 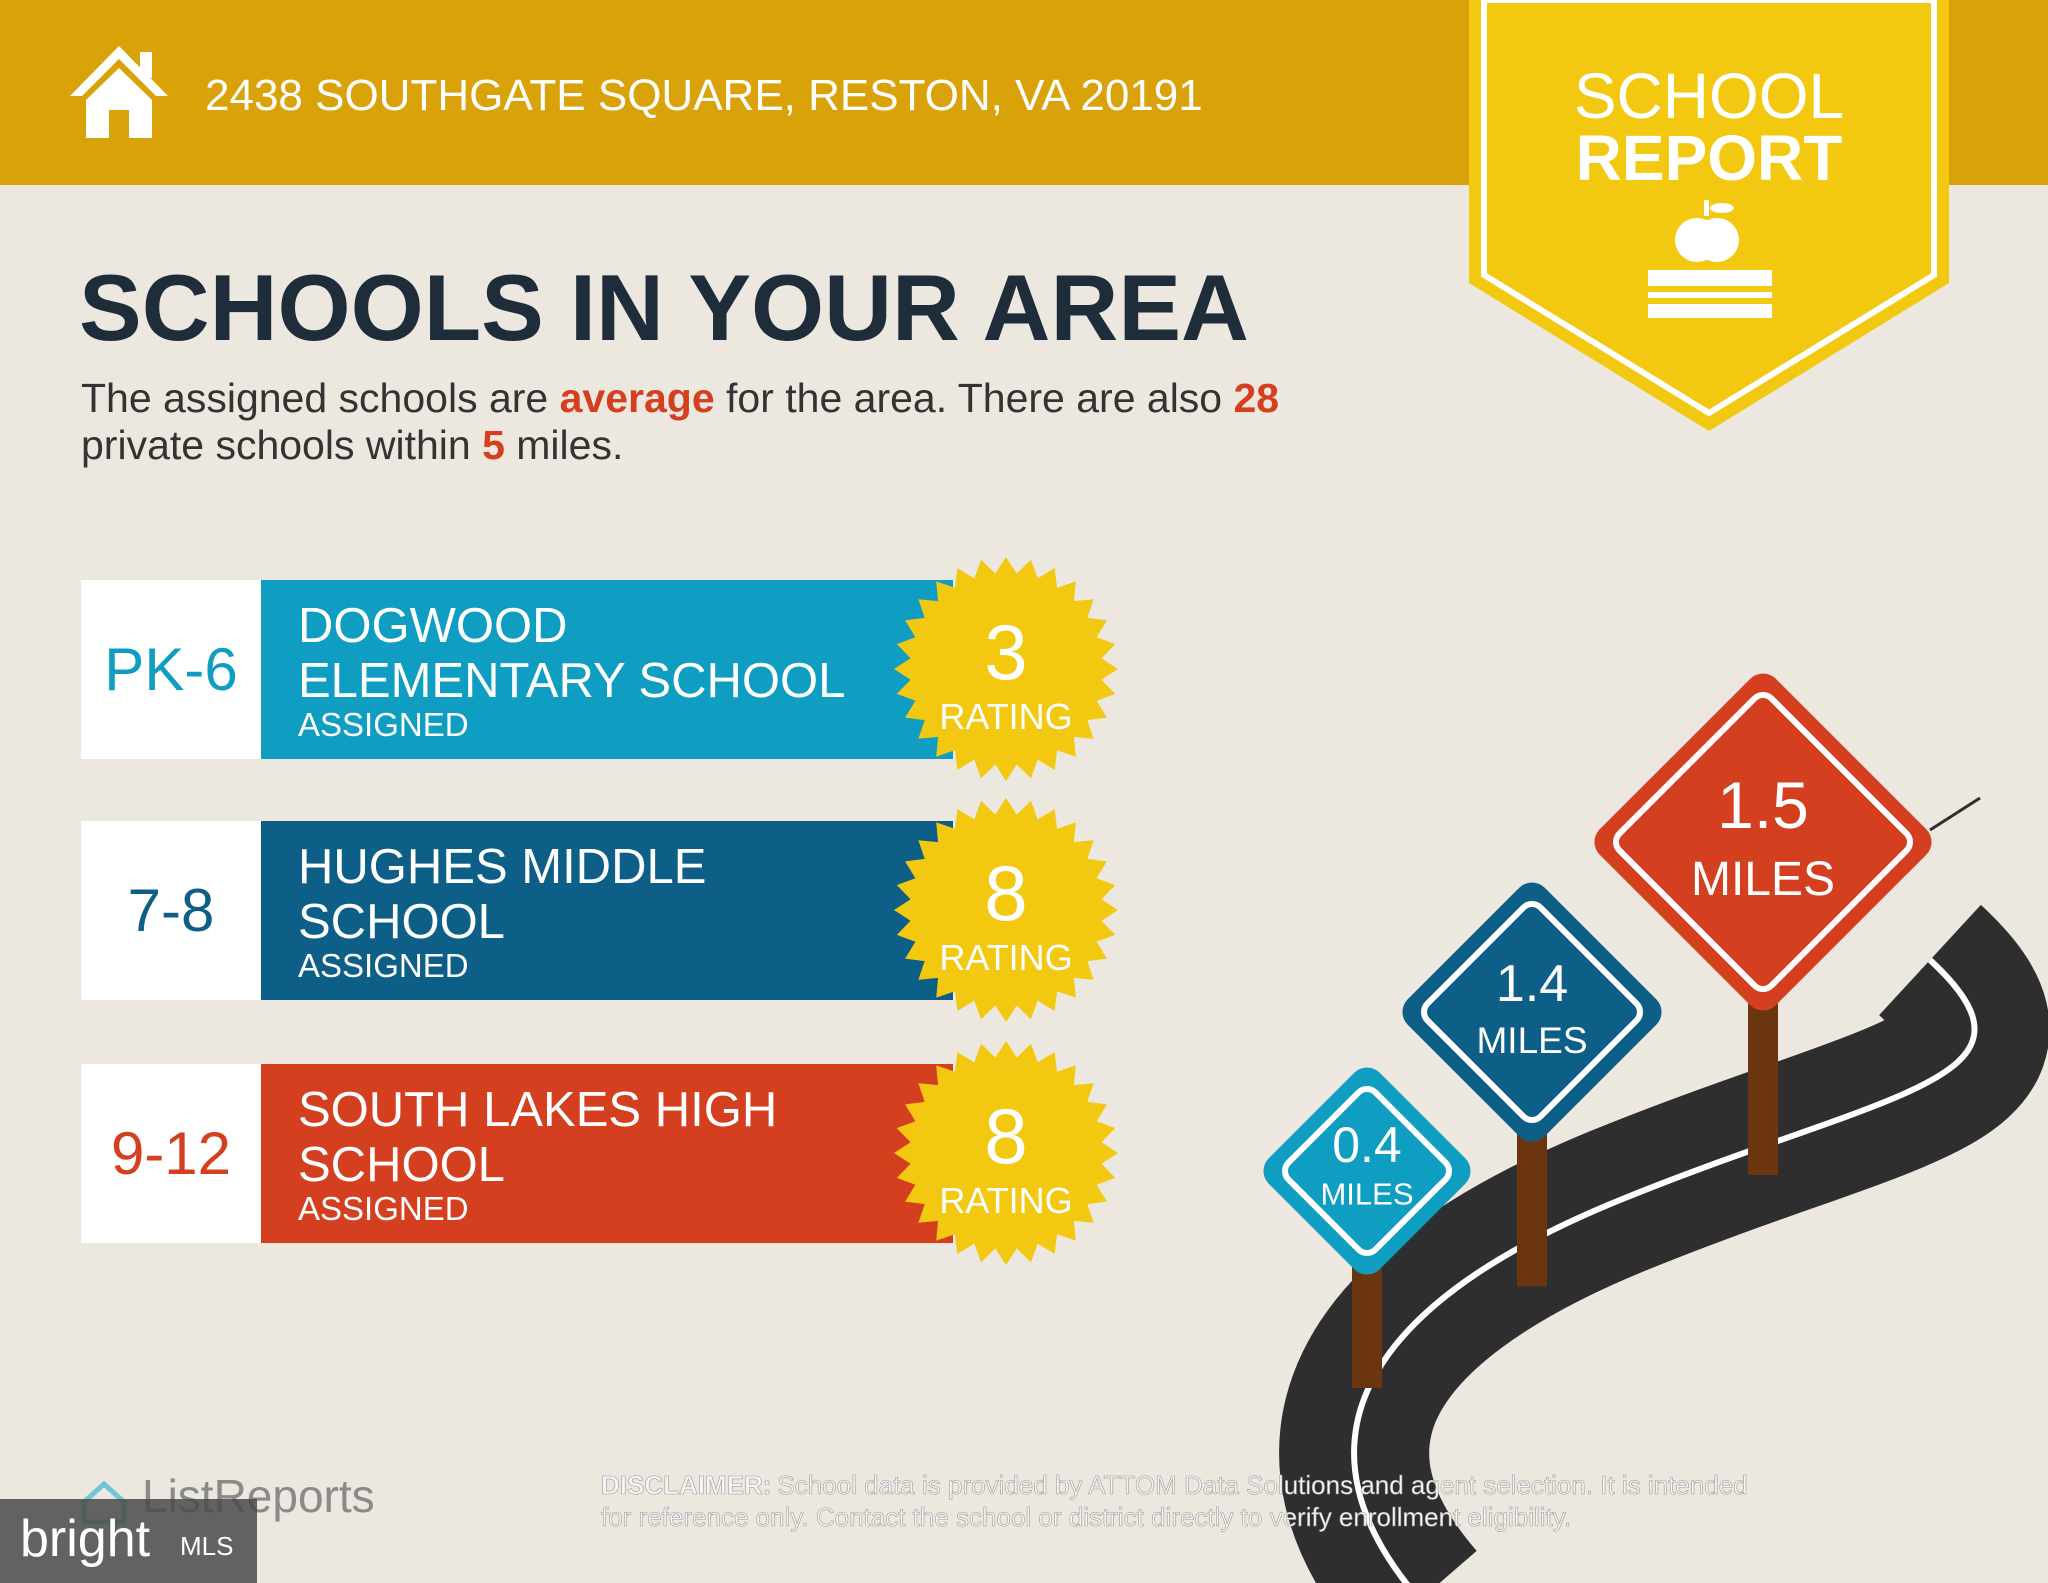 I want to click on summary-highlight: average, so click(x=637, y=398).